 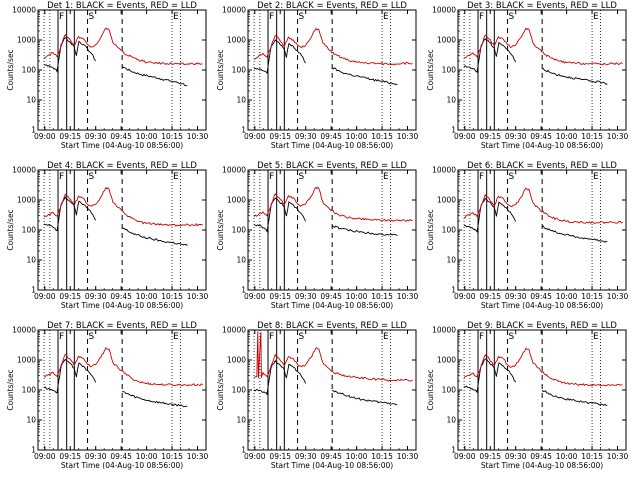 I want to click on panel-title: Det 3: BLACK = Events, RED = LLD, so click(x=542, y=6).